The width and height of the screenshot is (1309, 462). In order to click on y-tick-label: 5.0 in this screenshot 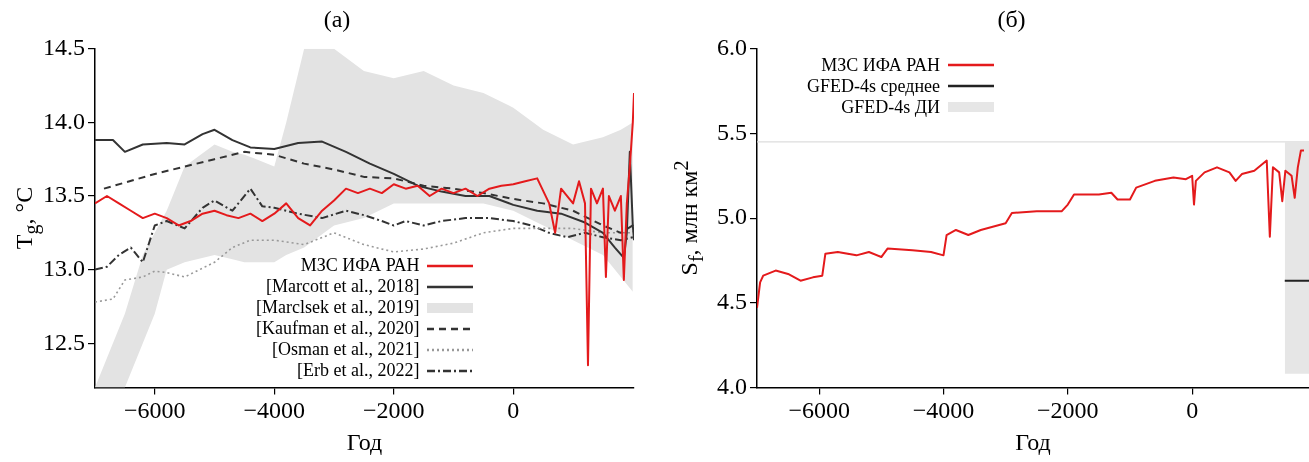, I will do `click(732, 216)`.